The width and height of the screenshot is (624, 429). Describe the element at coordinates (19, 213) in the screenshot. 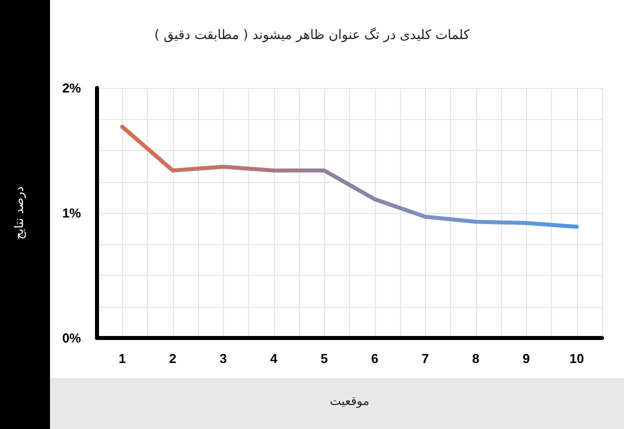

I see `y-axis-title: درصد نتایج` at that location.